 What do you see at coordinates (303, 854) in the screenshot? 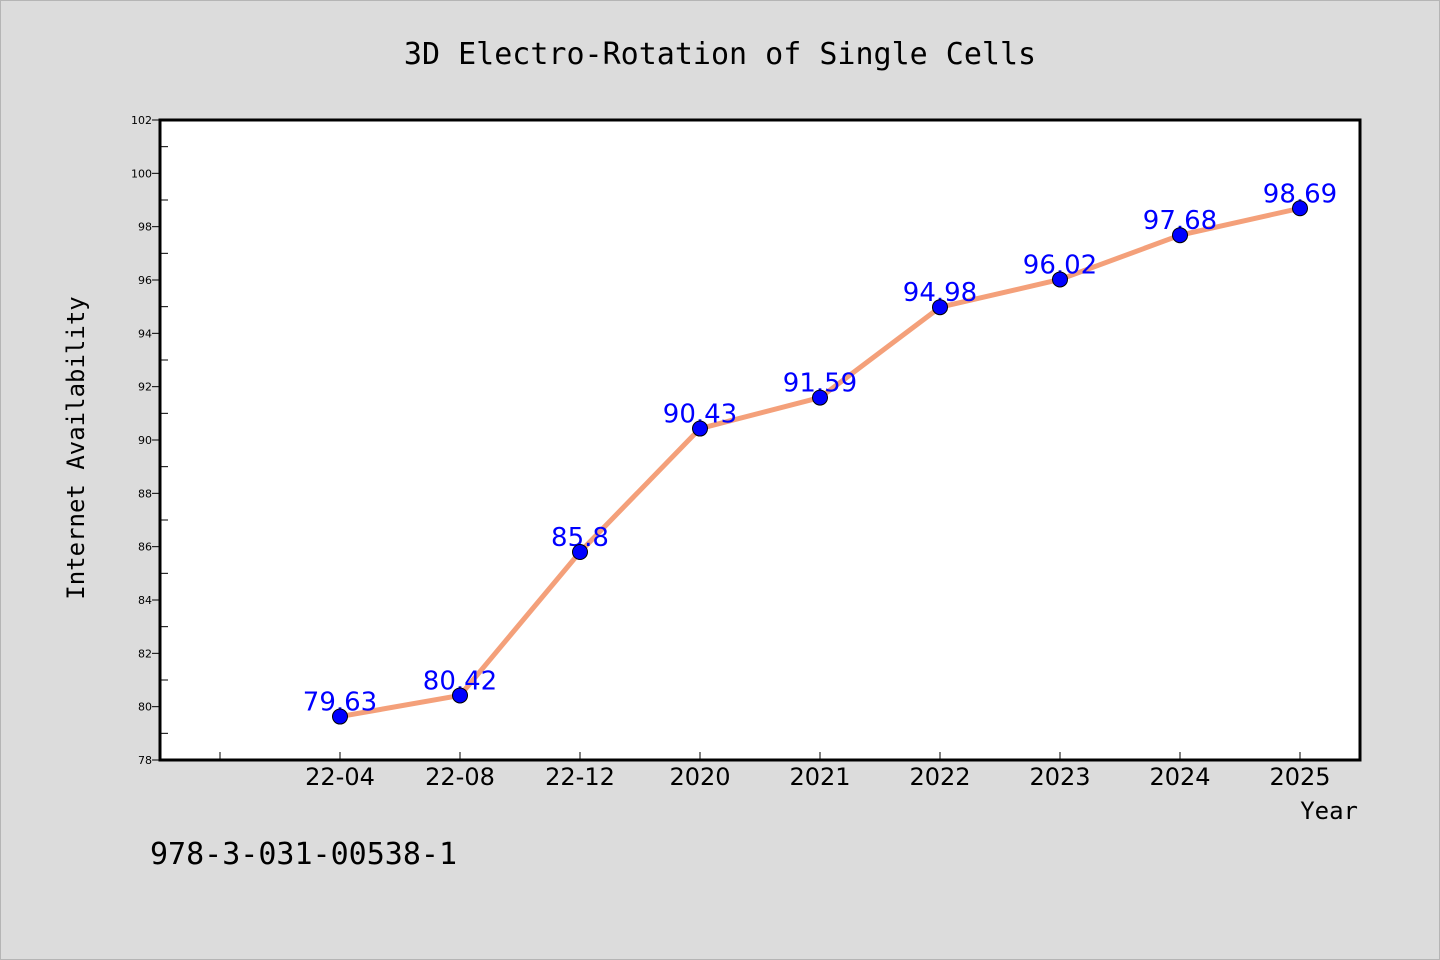
I see `isbn-footnote: 978-3-031-00538-1` at bounding box center [303, 854].